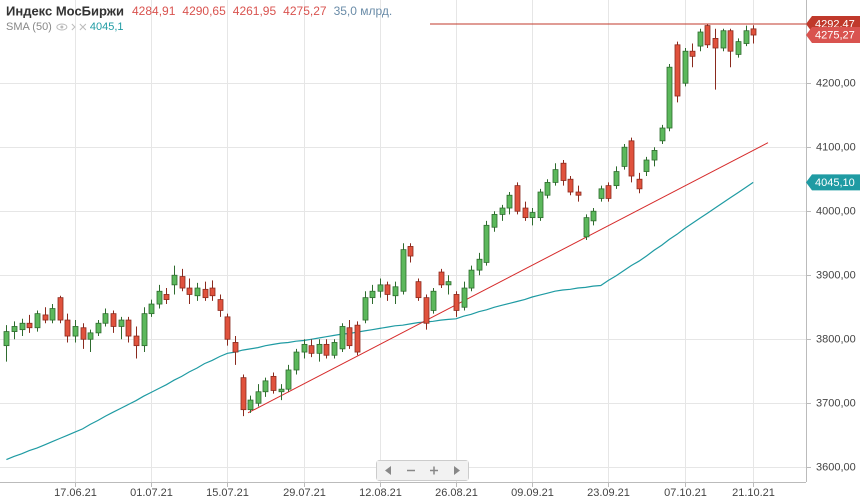  I want to click on scroll-controls, so click(422, 470).